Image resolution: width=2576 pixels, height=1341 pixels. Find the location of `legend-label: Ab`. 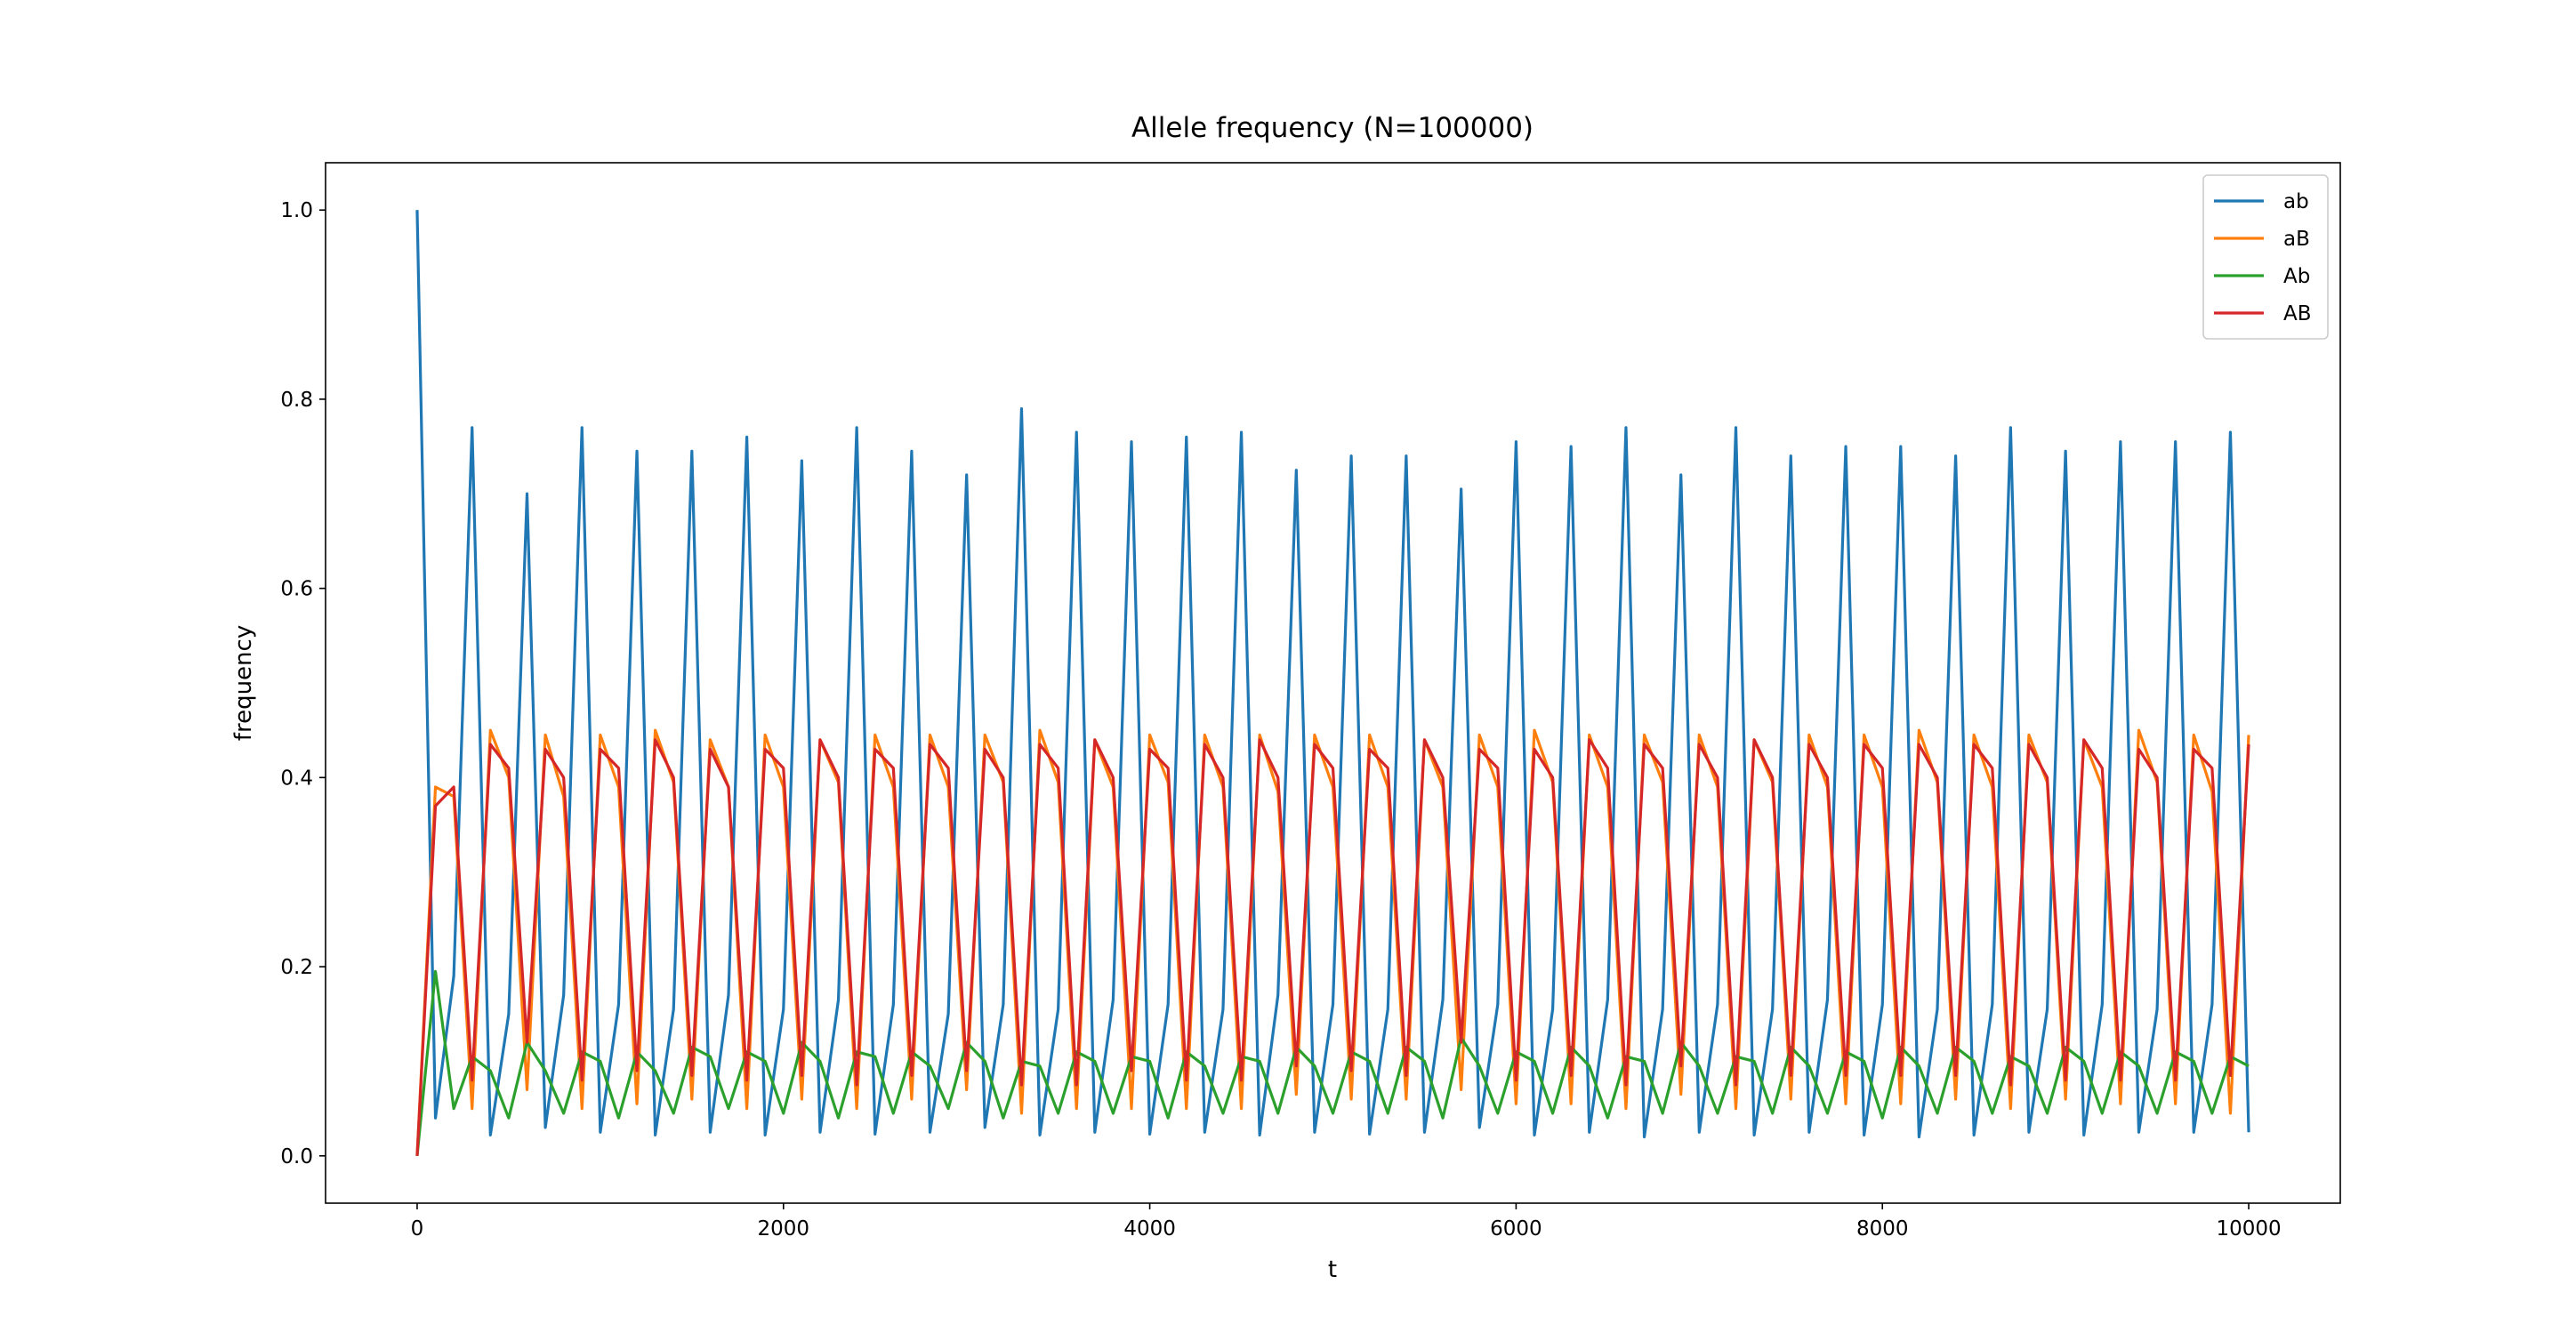

legend-label: Ab is located at coordinates (2296, 276).